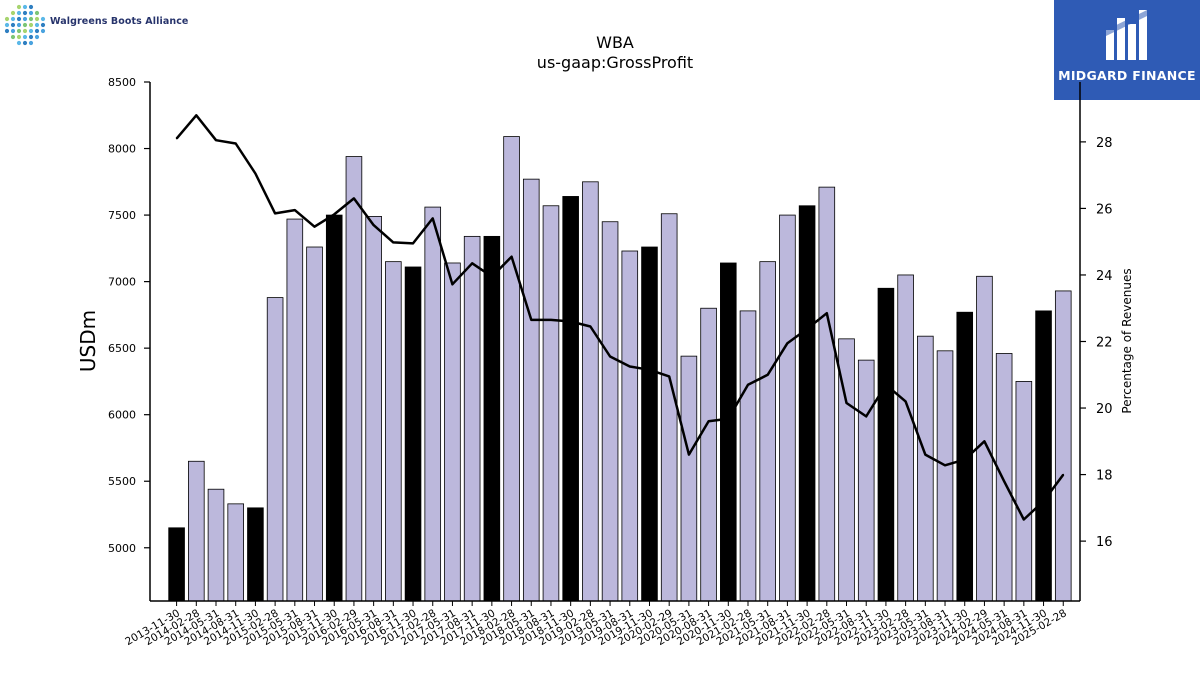  Describe the element at coordinates (1127, 340) in the screenshot. I see `y2-axis-label: Percentage of Revenues` at that location.